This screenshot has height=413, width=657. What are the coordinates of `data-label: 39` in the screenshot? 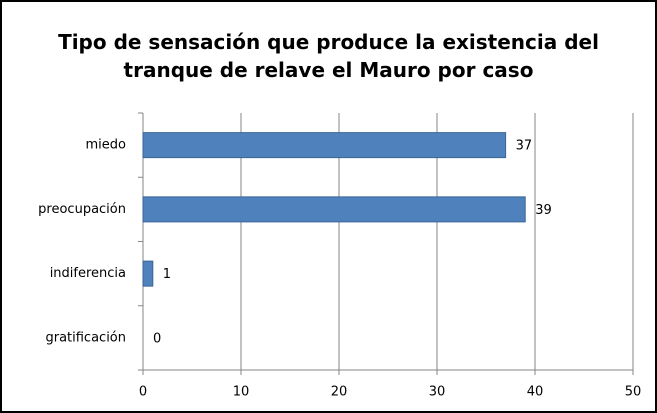 It's located at (543, 210).